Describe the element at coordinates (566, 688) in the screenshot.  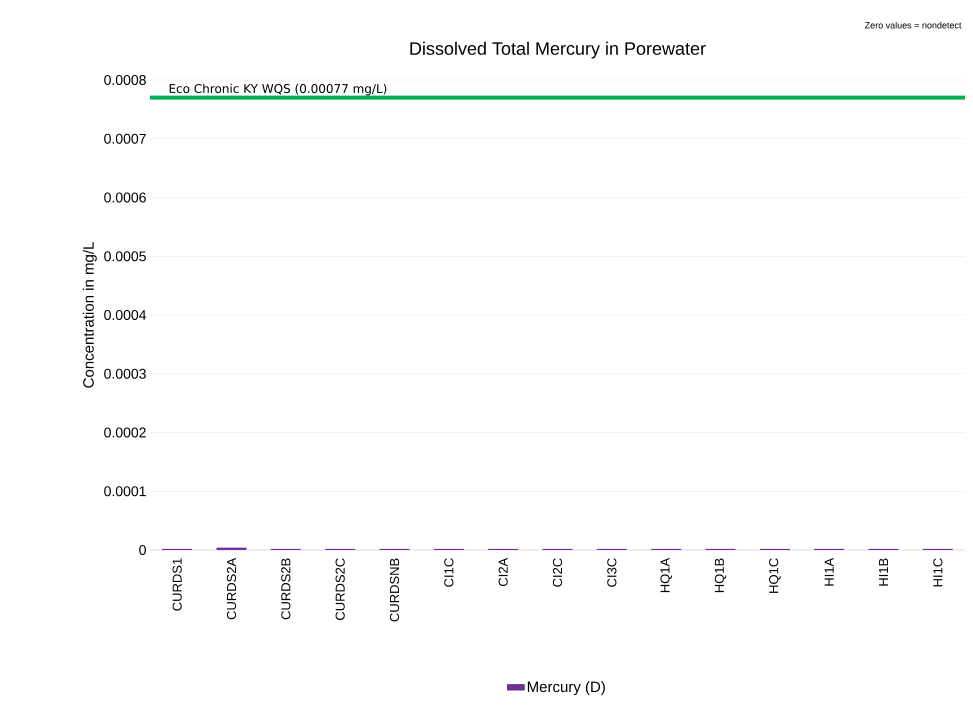
I see `legend-label: Mercury (D)` at that location.